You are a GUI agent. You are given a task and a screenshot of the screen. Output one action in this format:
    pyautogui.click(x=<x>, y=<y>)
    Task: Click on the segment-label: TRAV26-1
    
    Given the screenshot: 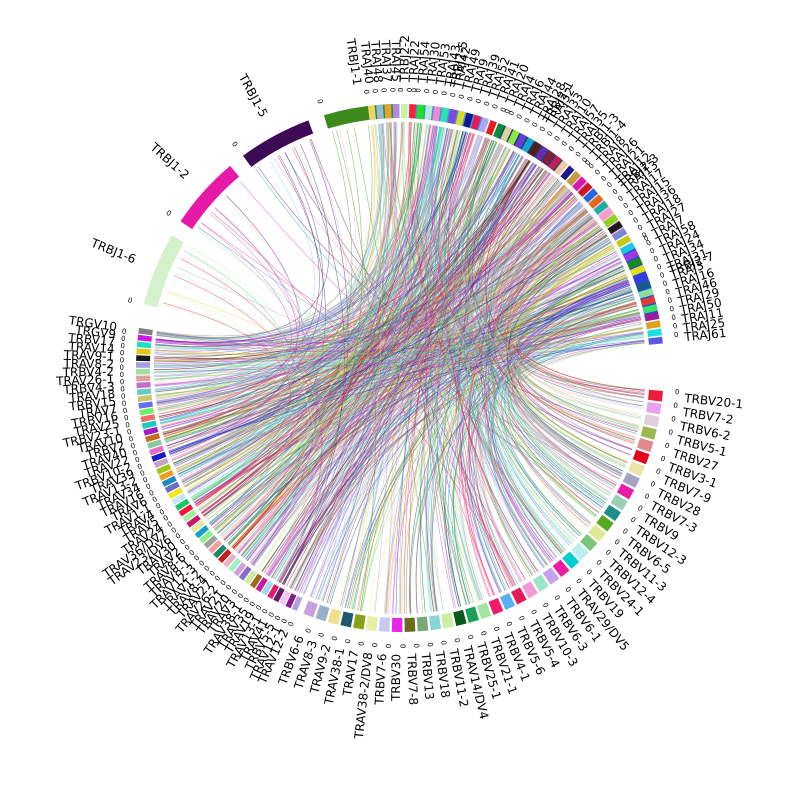 What is the action you would take?
    pyautogui.click(x=85, y=380)
    